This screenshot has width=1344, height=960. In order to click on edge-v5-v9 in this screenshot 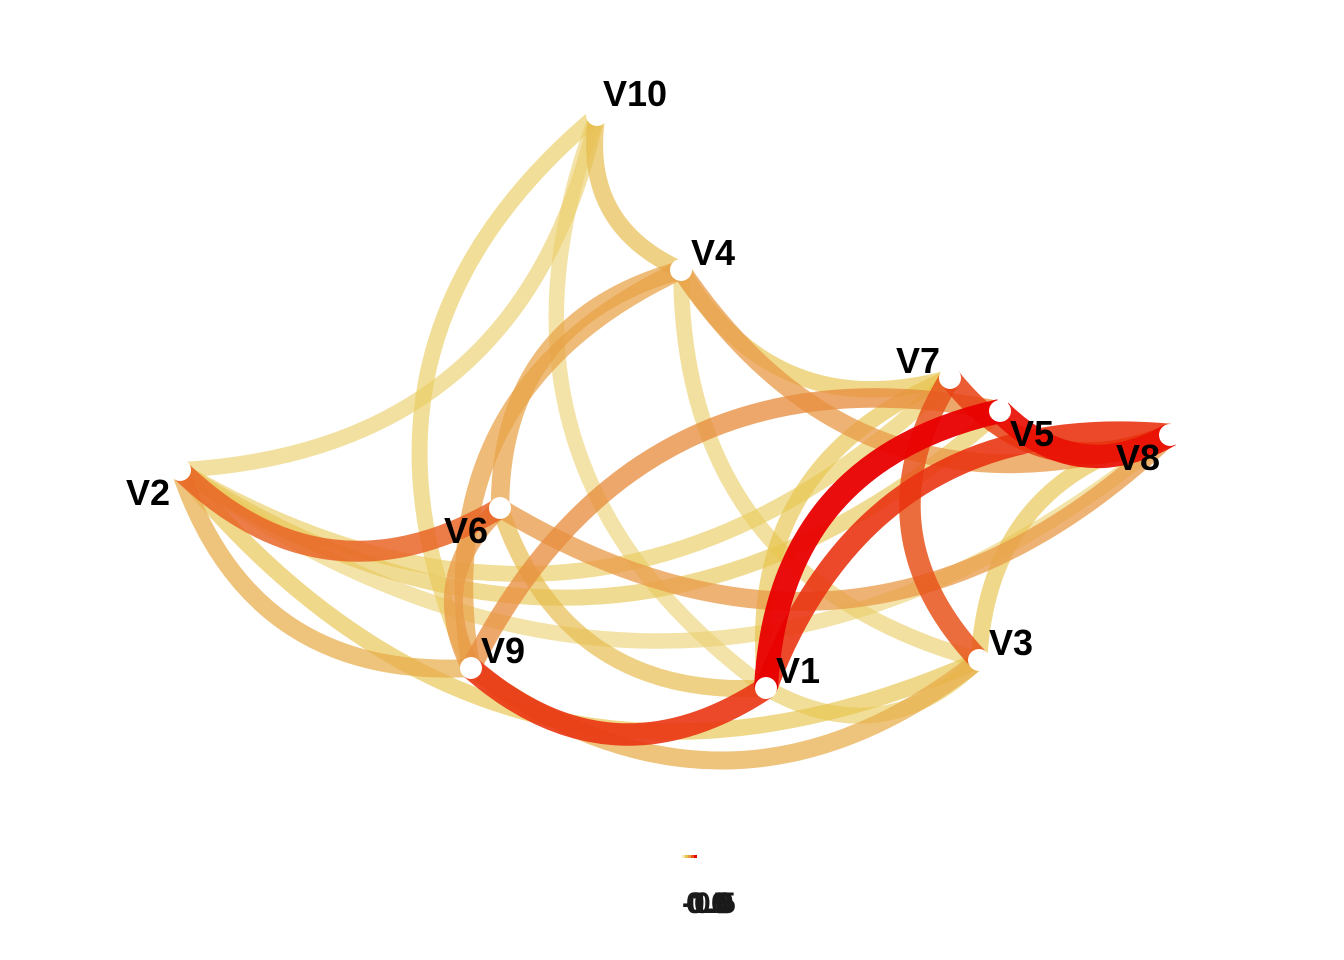, I will do `click(732, 530)`.